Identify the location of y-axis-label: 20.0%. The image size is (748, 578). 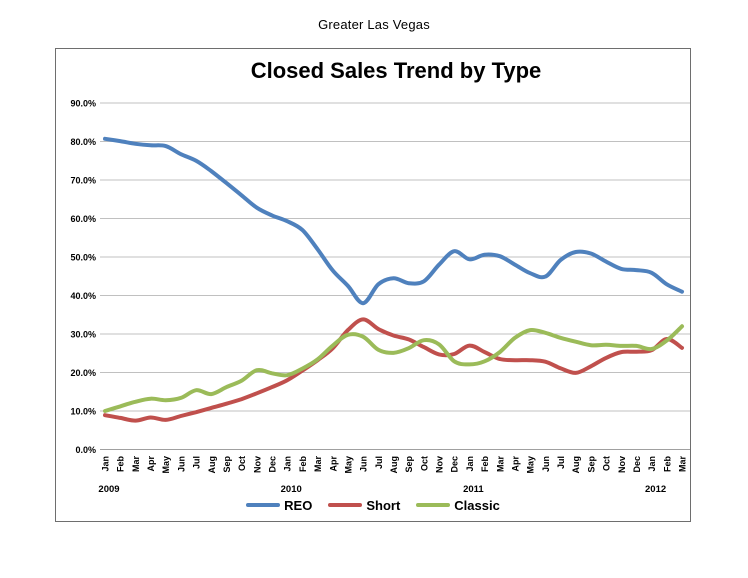
(83, 373).